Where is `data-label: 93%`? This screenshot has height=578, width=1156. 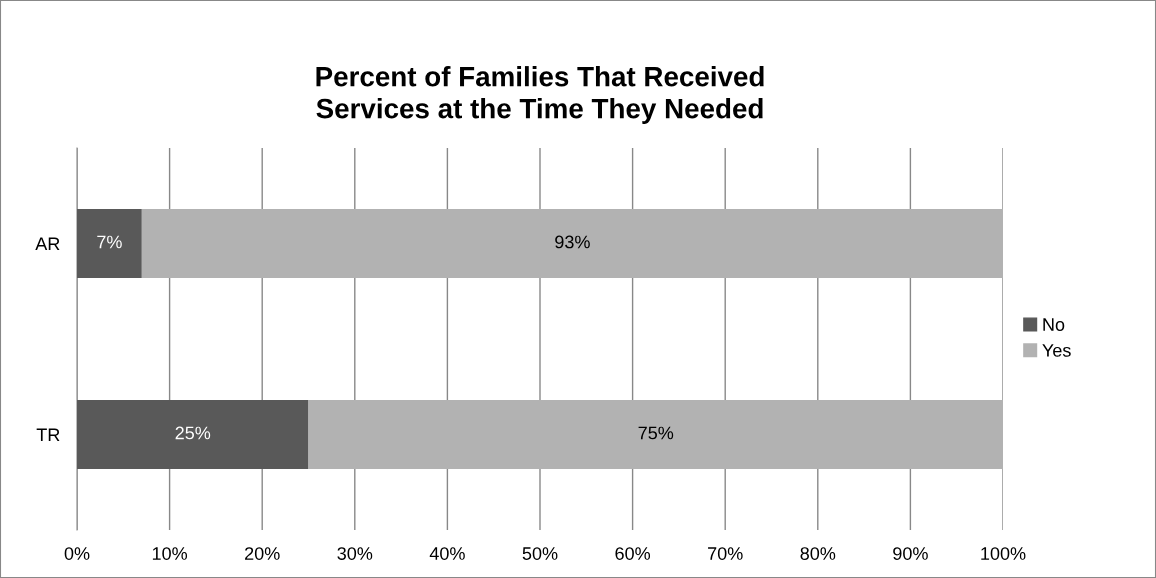 data-label: 93% is located at coordinates (572, 242).